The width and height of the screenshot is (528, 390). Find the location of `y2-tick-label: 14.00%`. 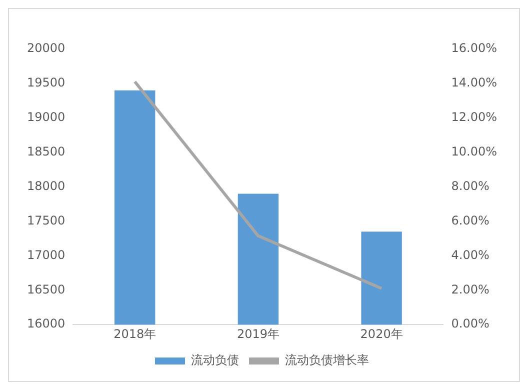

y2-tick-label: 14.00% is located at coordinates (474, 83).